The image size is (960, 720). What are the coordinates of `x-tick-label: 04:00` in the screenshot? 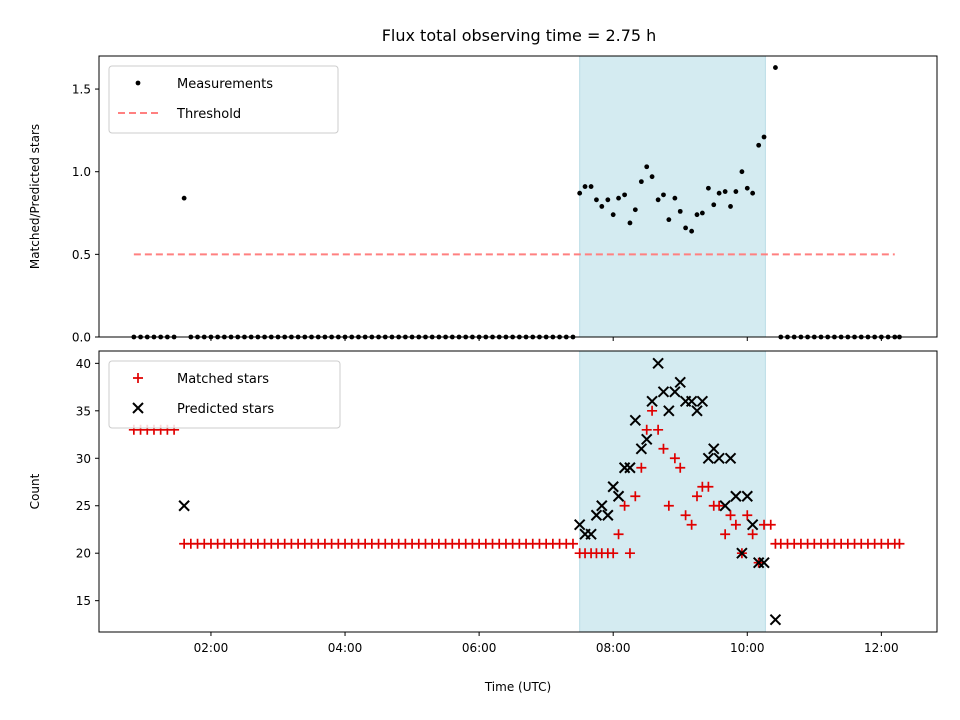 It's located at (345, 648).